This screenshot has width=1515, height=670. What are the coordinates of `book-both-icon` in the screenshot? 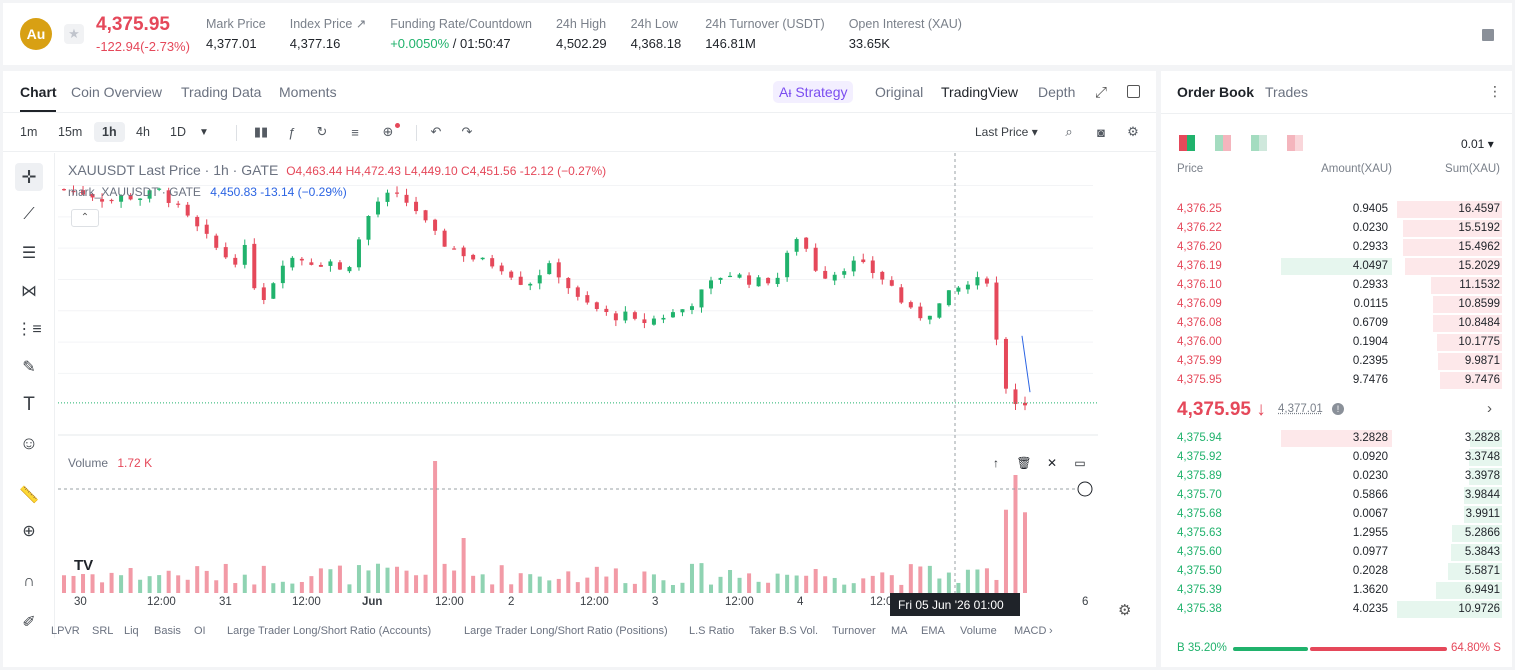 It's located at (1187, 143).